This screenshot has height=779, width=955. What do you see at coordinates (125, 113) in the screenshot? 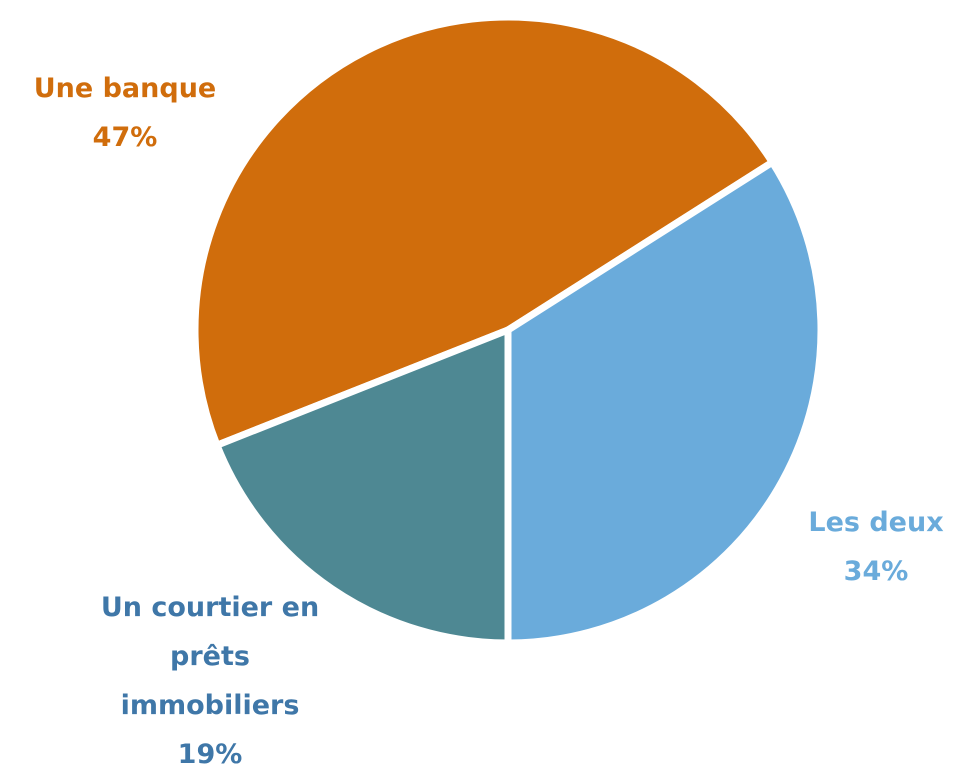
I see `slice-label: Une banque 47%` at bounding box center [125, 113].